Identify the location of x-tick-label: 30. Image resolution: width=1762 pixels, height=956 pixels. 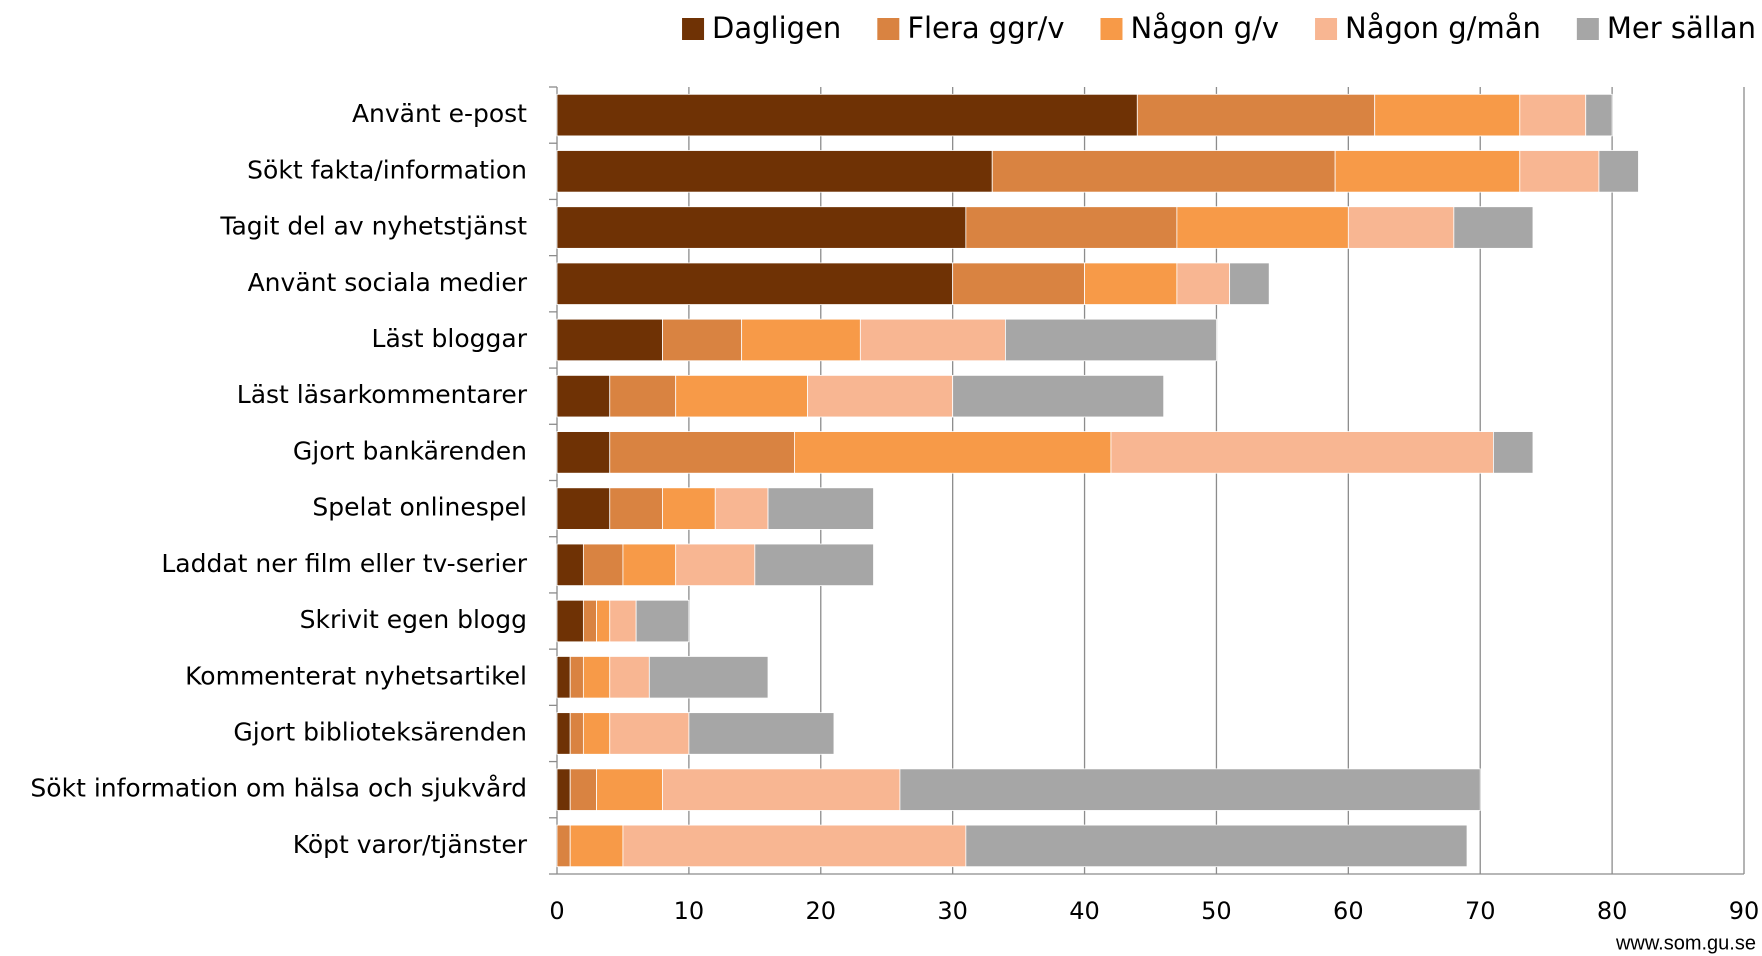
(952, 911).